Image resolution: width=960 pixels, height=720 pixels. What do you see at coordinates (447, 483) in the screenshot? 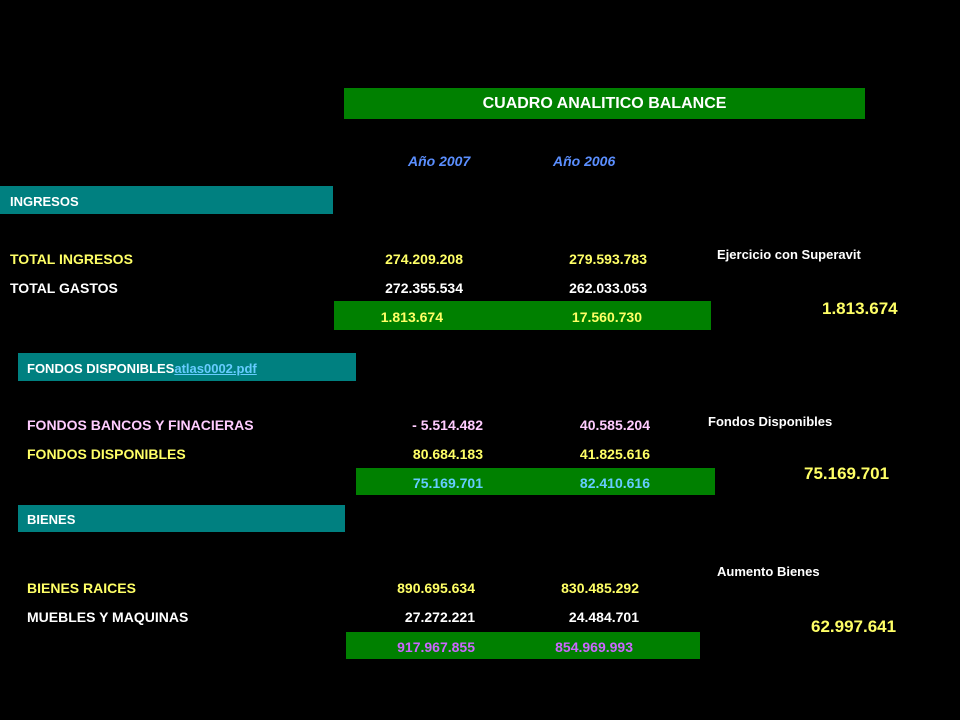
I see `fondos-total-2007: 75.169.701` at bounding box center [447, 483].